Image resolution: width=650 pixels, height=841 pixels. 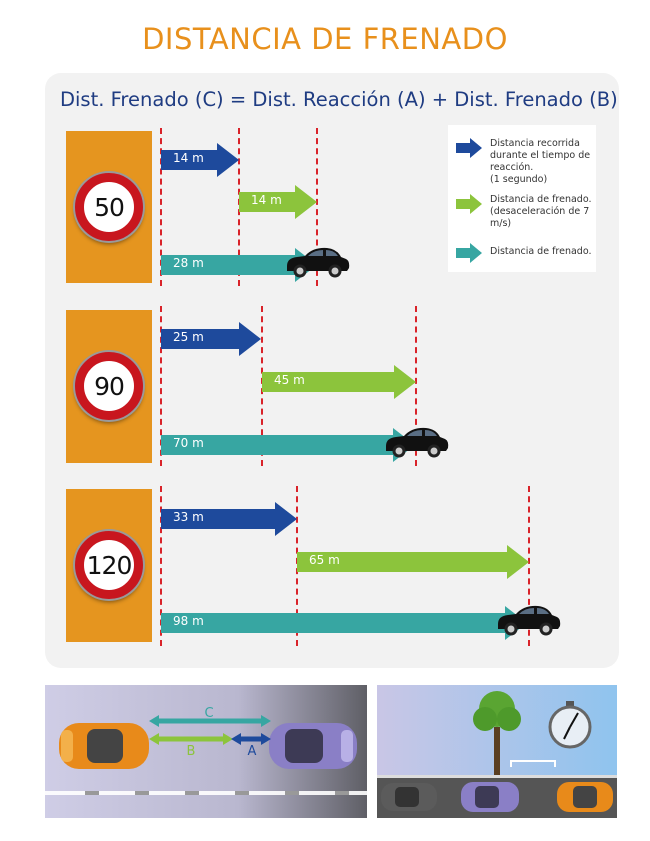 What do you see at coordinates (469, 204) in the screenshot?
I see `green-arrow-icon` at bounding box center [469, 204].